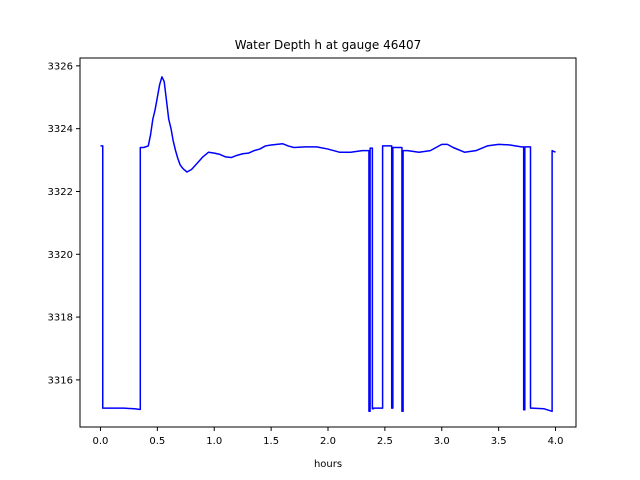 The image size is (640, 480). What do you see at coordinates (60, 129) in the screenshot?
I see `y-tick-label: 3324` at bounding box center [60, 129].